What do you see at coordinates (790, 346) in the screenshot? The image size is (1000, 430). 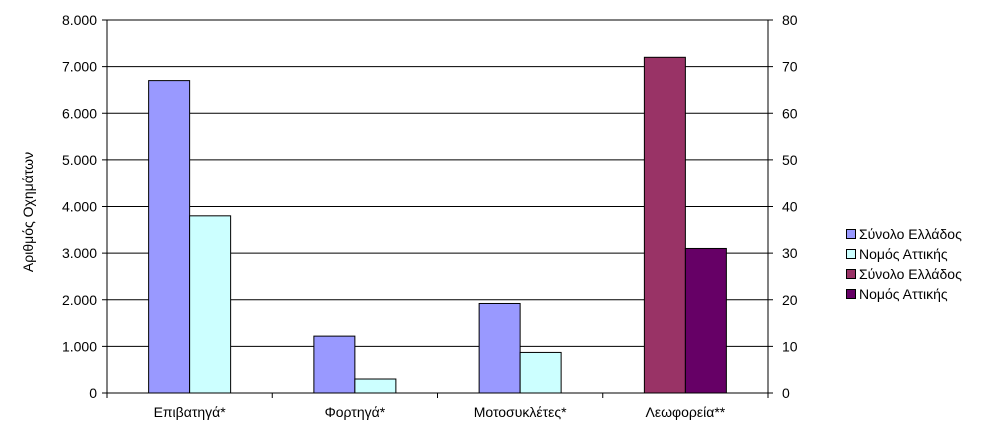 I see `y2-tick-label: 10` at bounding box center [790, 346].